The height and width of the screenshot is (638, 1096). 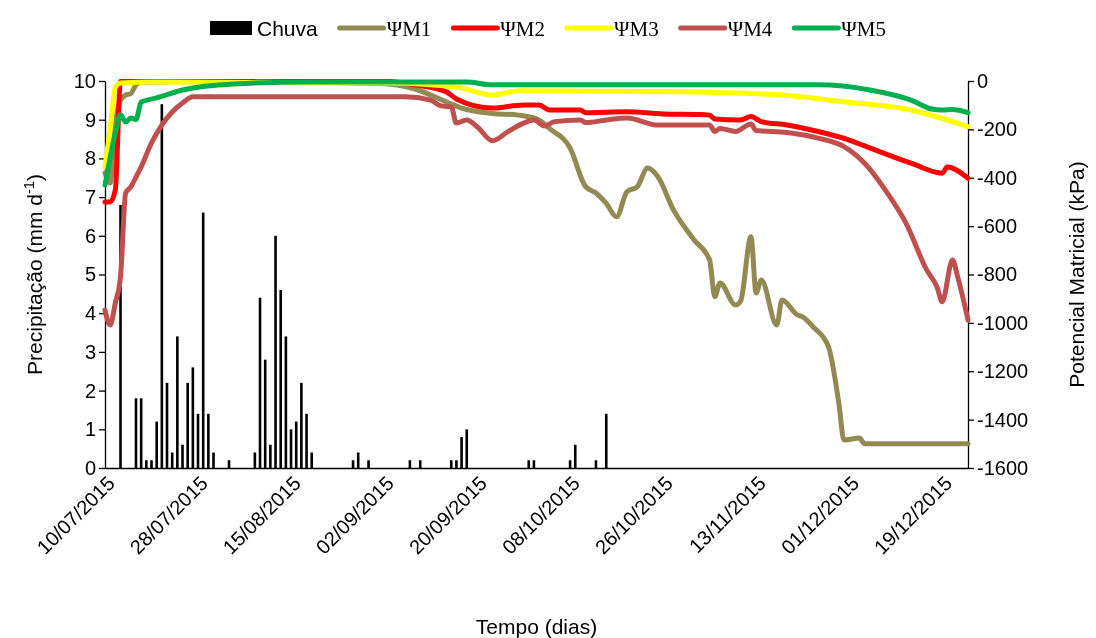 What do you see at coordinates (1003, 322) in the screenshot?
I see `y2-tick-label: -1000` at bounding box center [1003, 322].